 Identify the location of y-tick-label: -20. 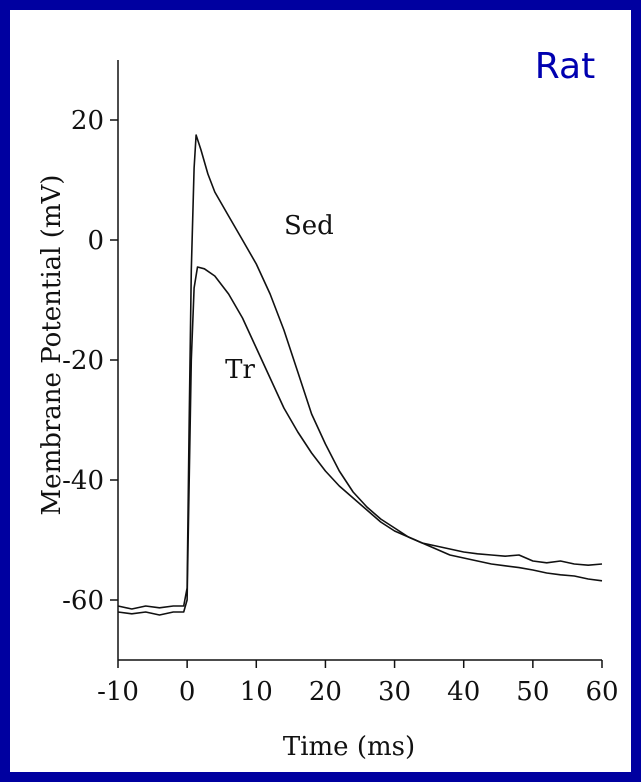
(83, 361).